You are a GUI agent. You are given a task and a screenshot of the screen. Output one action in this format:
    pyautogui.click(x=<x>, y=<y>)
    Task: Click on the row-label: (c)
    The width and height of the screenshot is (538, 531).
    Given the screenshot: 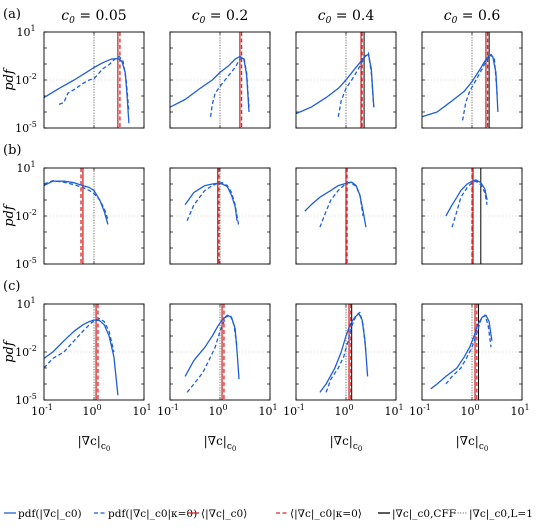 What is the action you would take?
    pyautogui.click(x=11, y=286)
    